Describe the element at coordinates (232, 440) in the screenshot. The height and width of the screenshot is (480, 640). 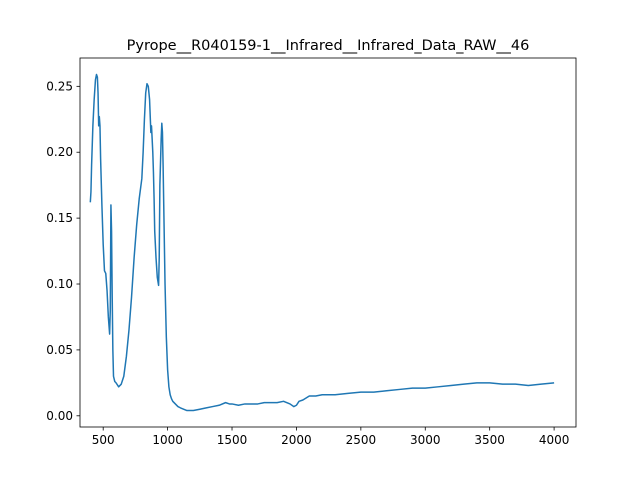
I see `x-tick-label: 1500` at that location.